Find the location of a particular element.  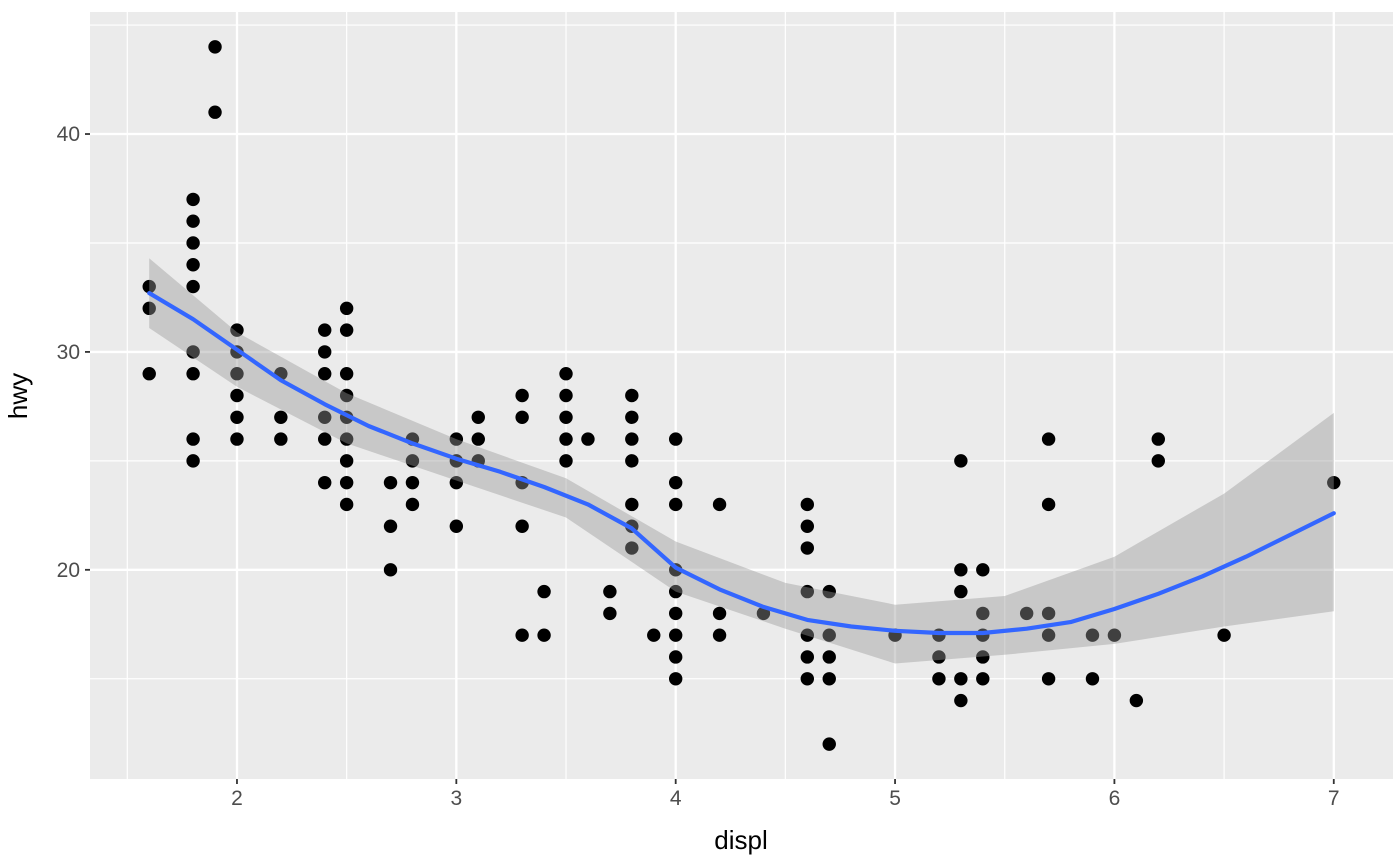

y-tick-label: 20 is located at coordinates (68, 570).